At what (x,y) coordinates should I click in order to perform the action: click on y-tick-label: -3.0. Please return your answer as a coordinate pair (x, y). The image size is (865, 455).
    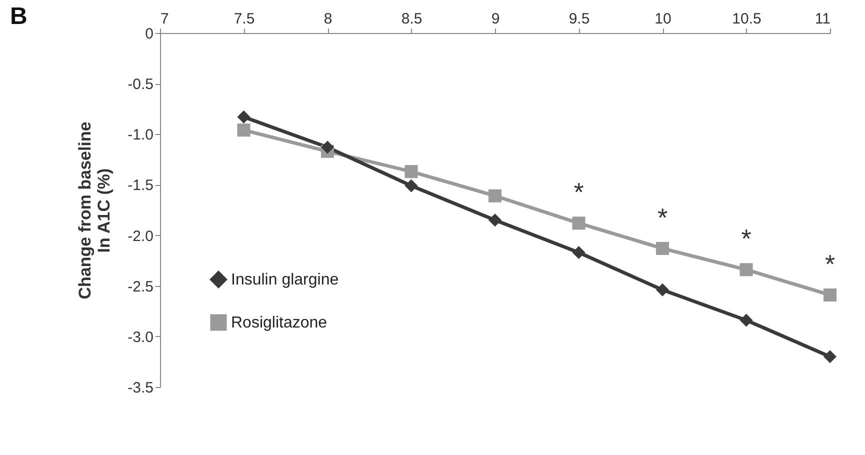
    Looking at the image, I should click on (141, 337).